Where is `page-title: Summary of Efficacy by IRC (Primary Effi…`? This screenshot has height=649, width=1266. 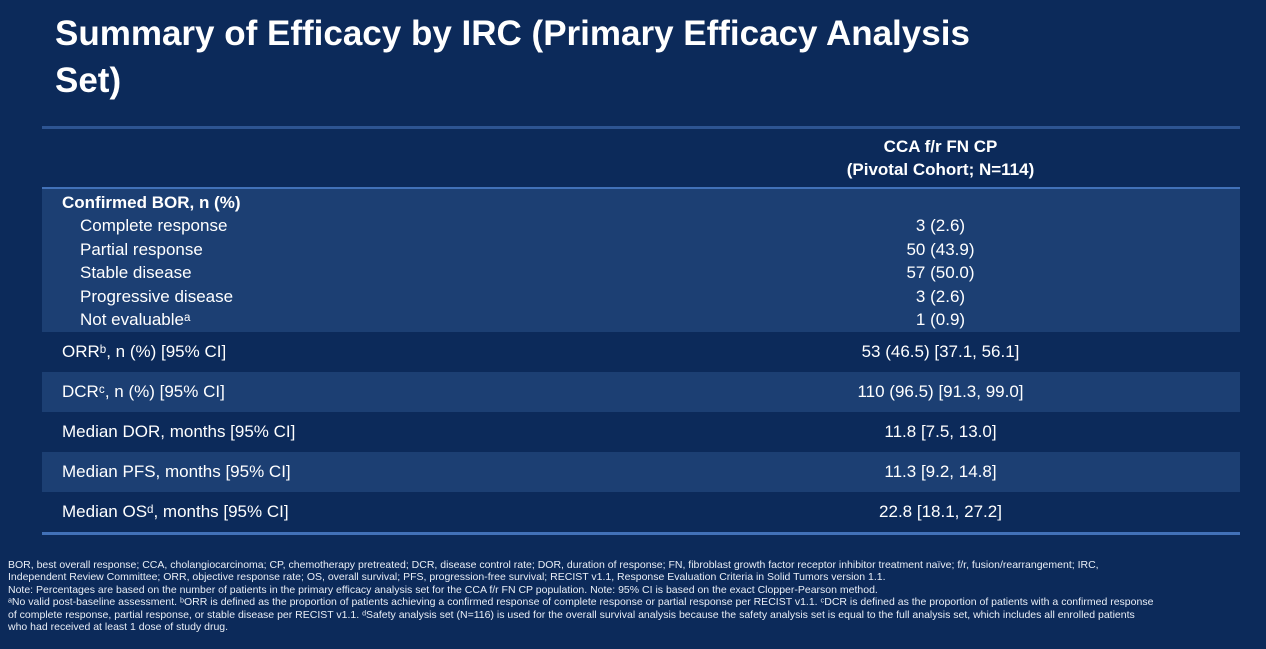
page-title: Summary of Efficacy by IRC (Primary Effi… is located at coordinates (512, 57).